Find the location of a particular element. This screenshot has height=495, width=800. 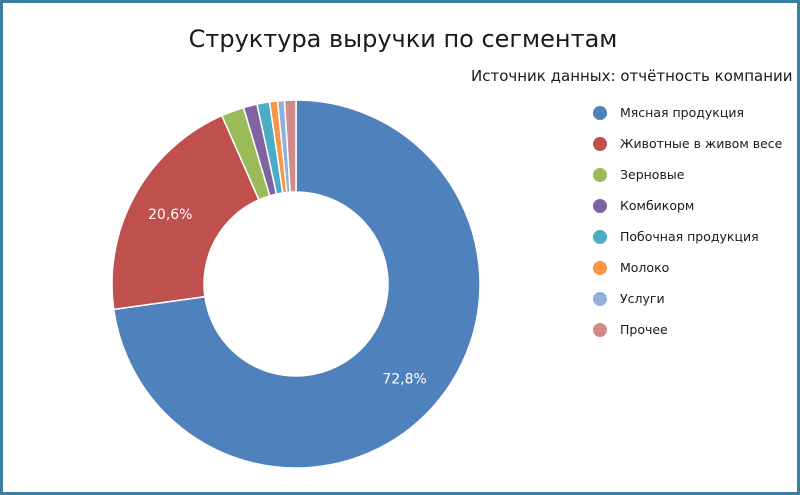

legend-item-4: Побочная продукция is located at coordinates (687, 236).